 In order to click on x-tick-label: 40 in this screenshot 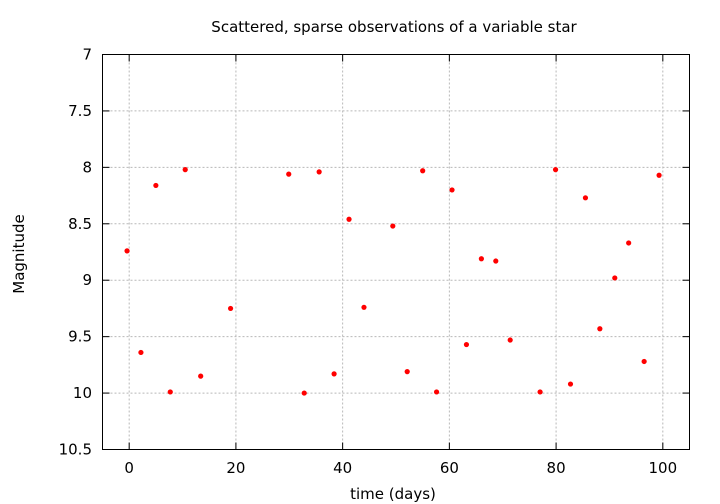, I will do `click(342, 468)`.